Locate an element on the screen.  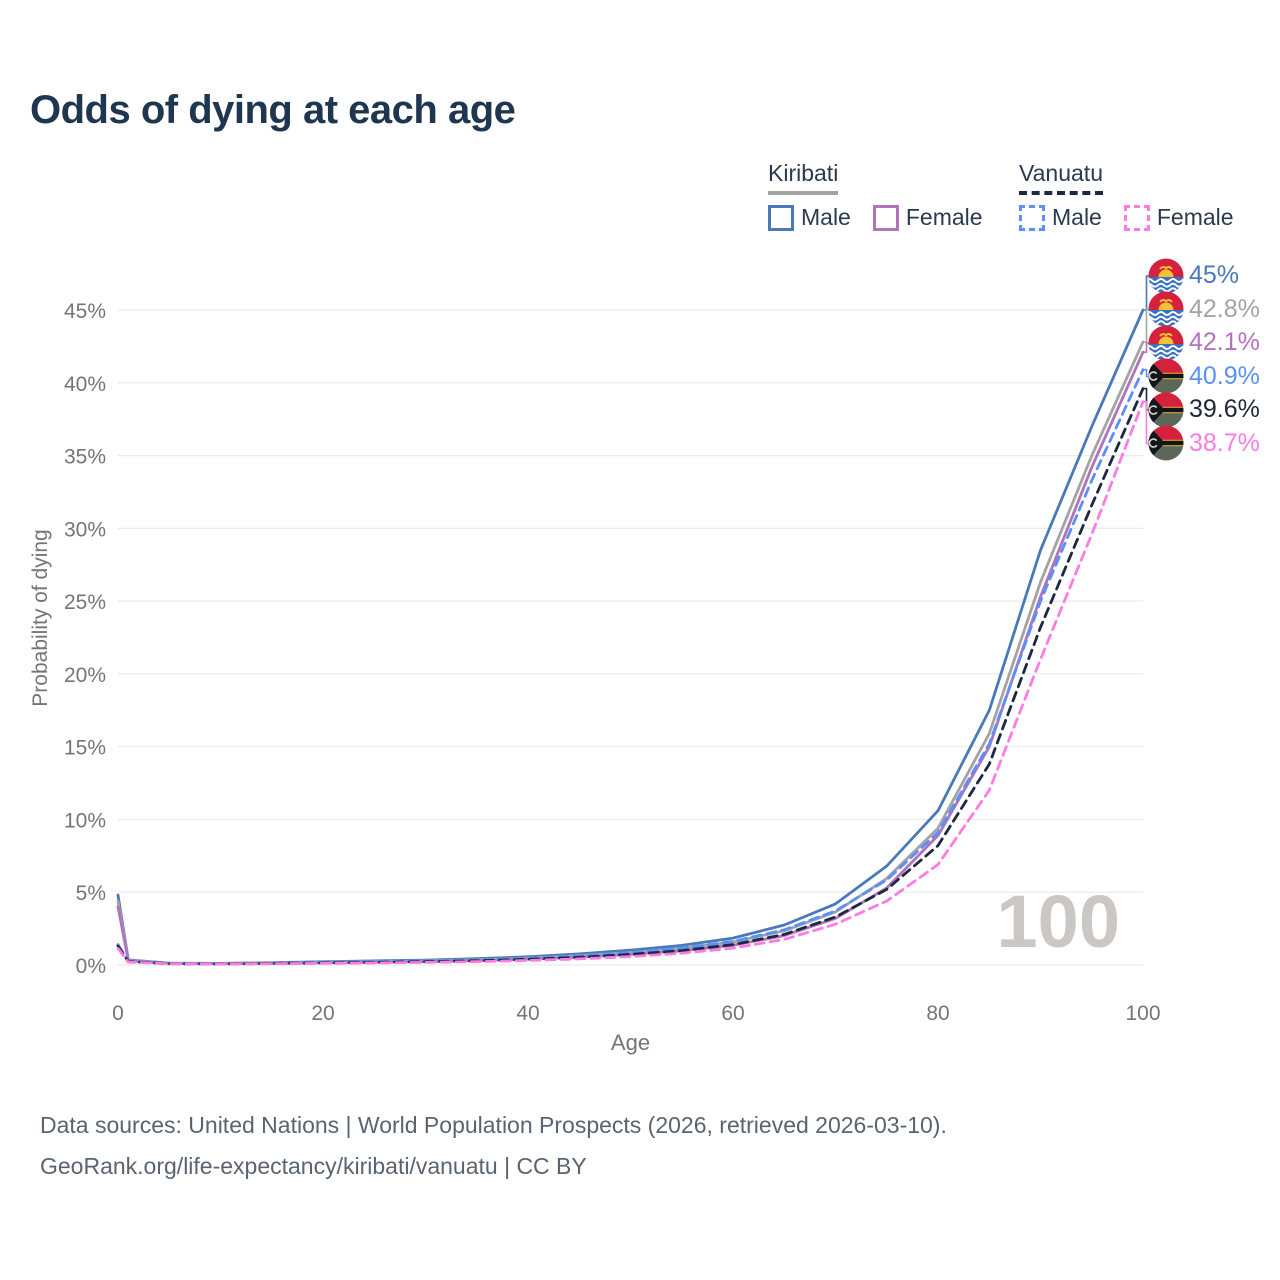
y-tick-label: 35% is located at coordinates (85, 457).